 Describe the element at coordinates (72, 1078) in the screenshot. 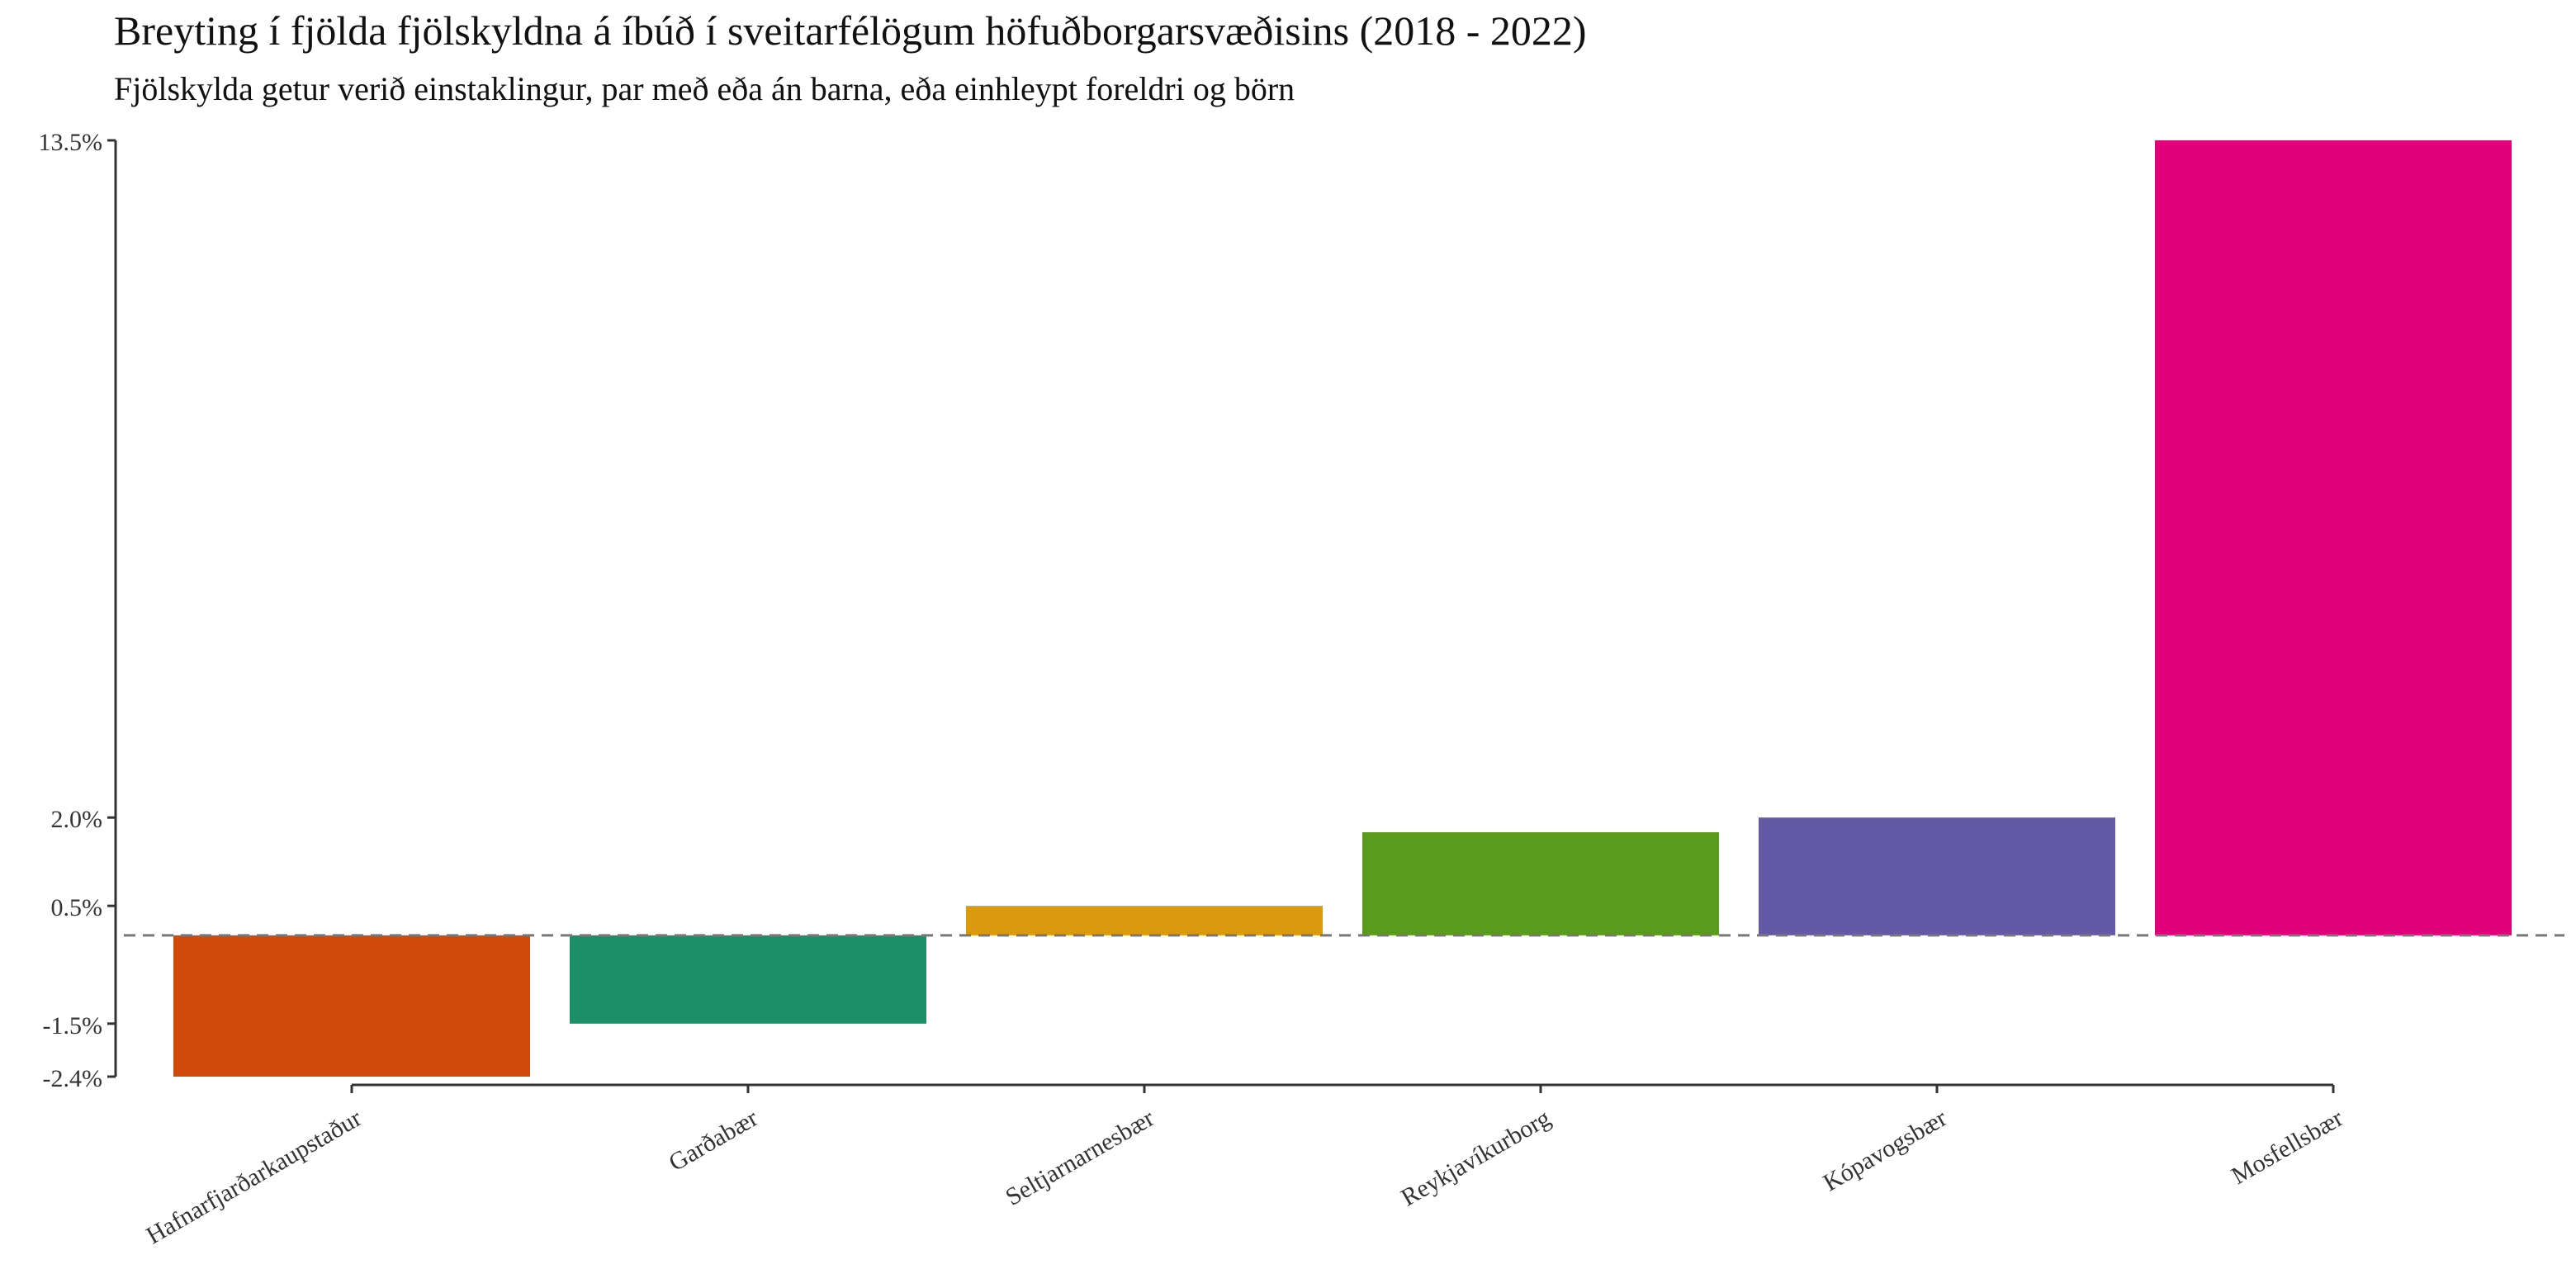

I see `y-tick-label: -2.4%` at that location.